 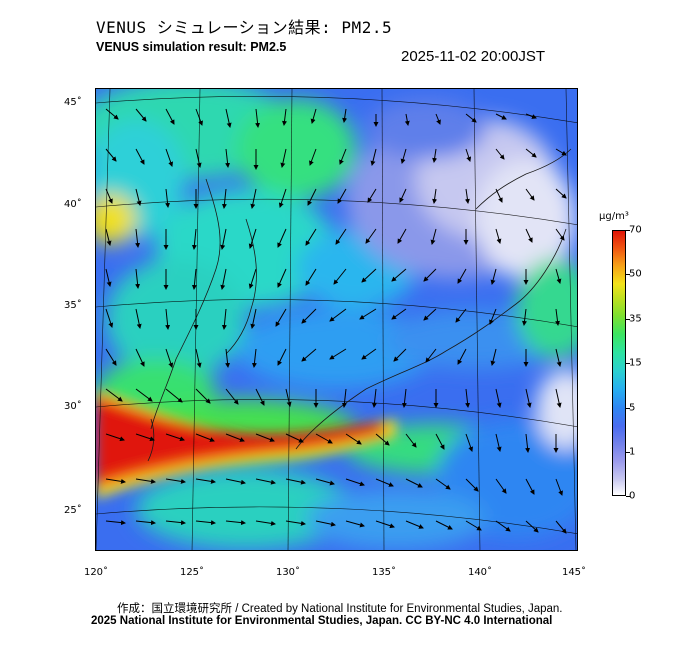 I want to click on lat-label-45: 45˚, so click(x=73, y=102).